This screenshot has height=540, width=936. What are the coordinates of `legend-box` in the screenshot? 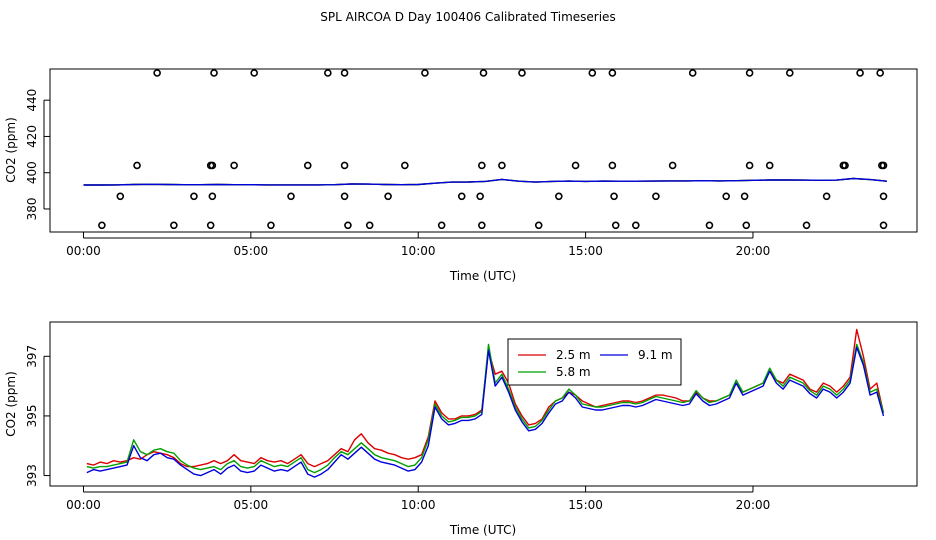 It's located at (594, 362).